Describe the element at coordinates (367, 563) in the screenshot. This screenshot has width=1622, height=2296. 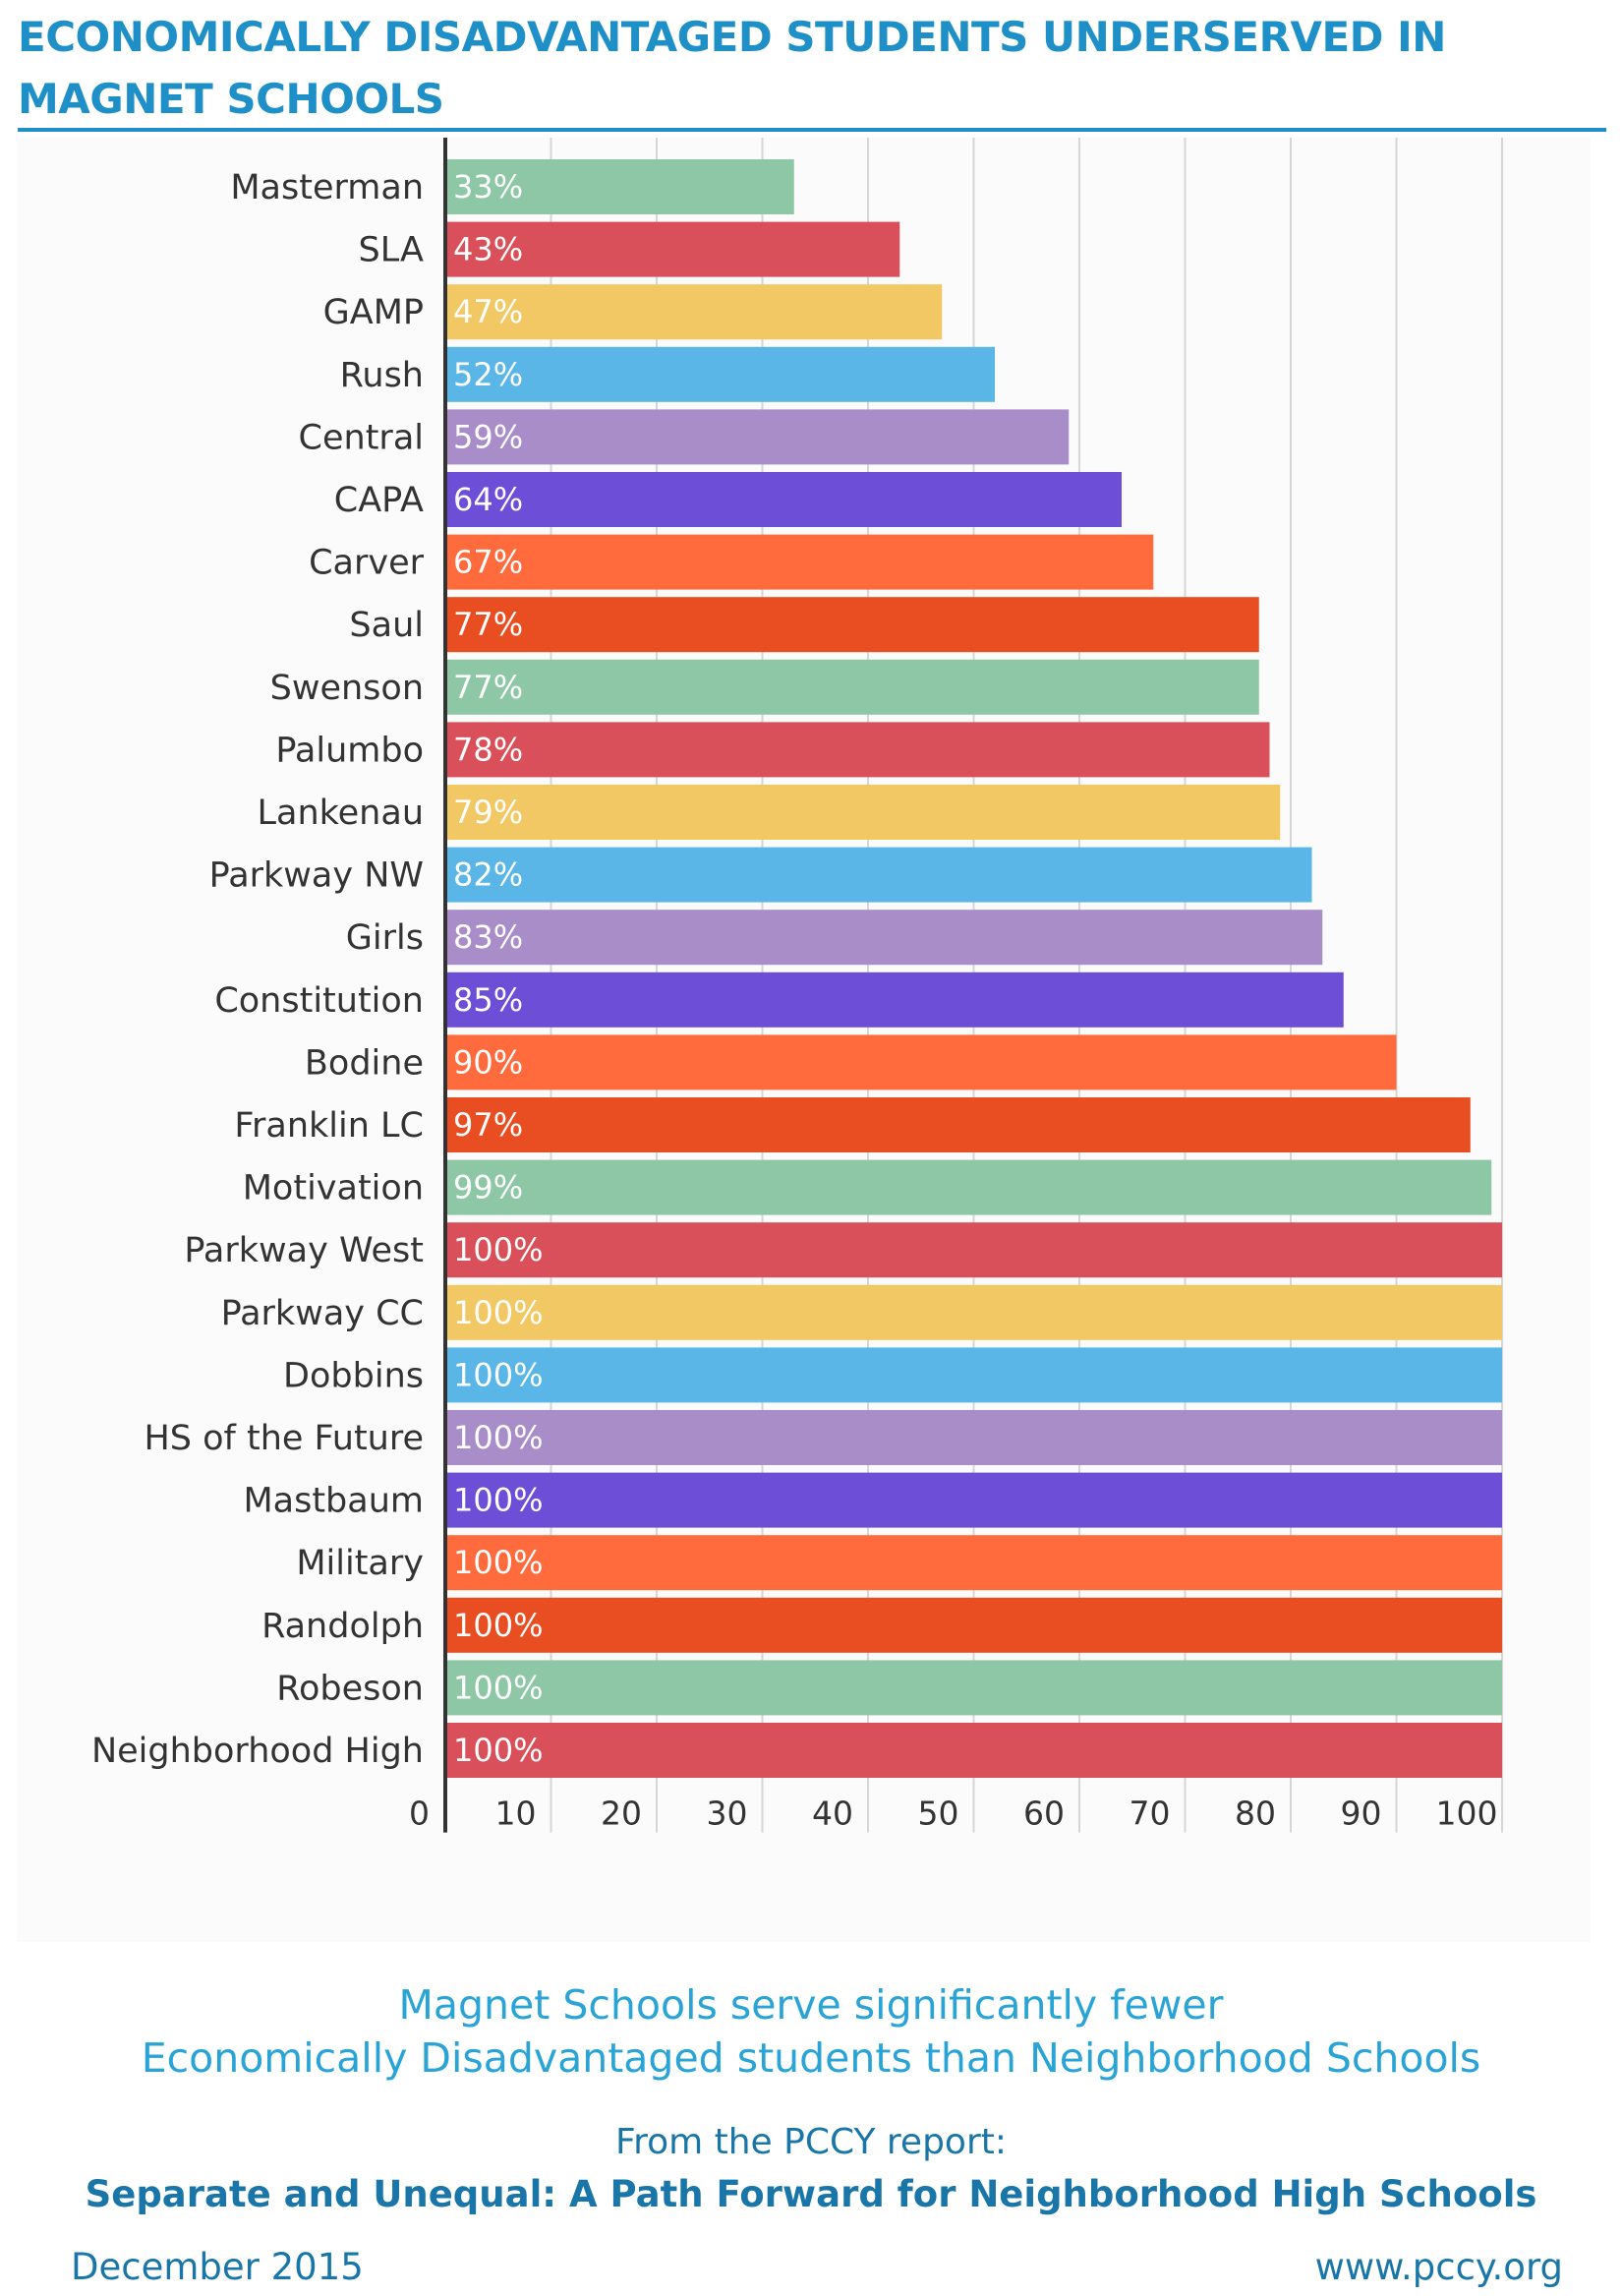
I see `category-label: Carver` at that location.